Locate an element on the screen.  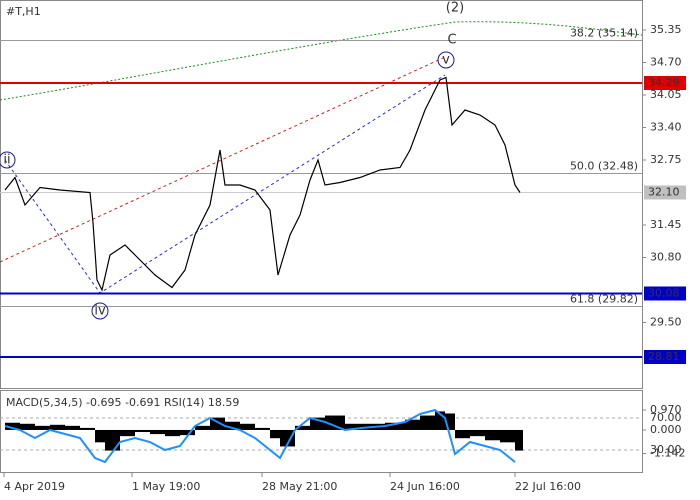
y-tick-label: -1.142 is located at coordinates (667, 452).